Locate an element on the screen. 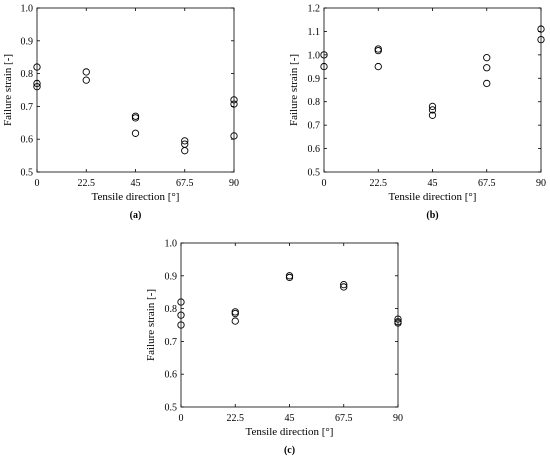  y-tick-label: 1.1 is located at coordinates (314, 32).